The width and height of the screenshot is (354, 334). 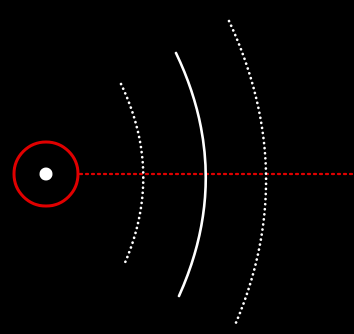 I want to click on source-ring, so click(x=46, y=174).